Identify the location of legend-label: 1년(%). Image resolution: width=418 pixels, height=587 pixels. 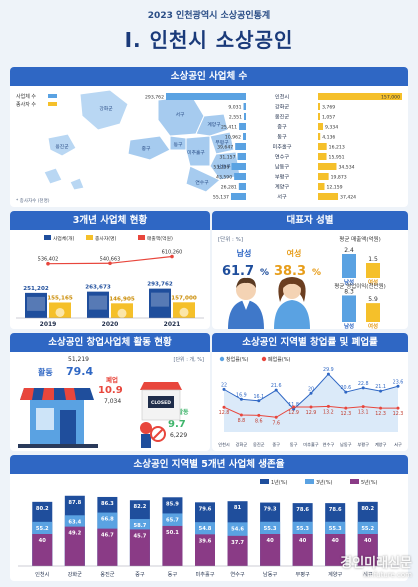
(279, 482).